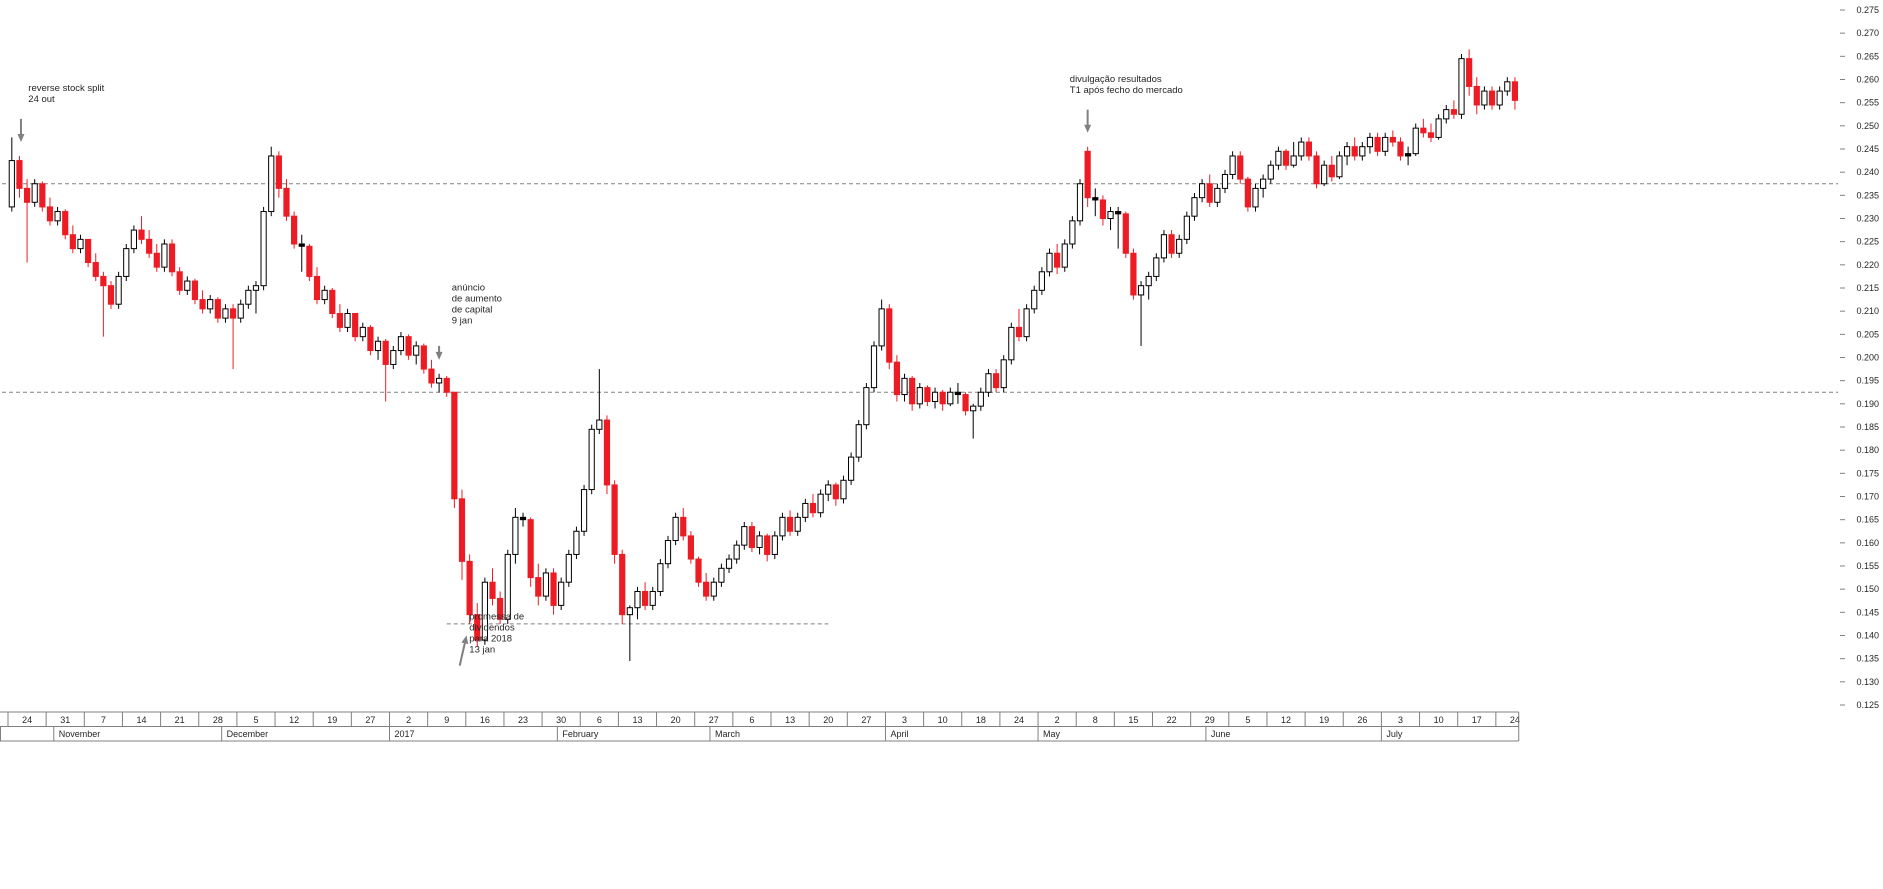 This screenshot has width=1883, height=889. What do you see at coordinates (1019, 720) in the screenshot?
I see `week-label: 24` at bounding box center [1019, 720].